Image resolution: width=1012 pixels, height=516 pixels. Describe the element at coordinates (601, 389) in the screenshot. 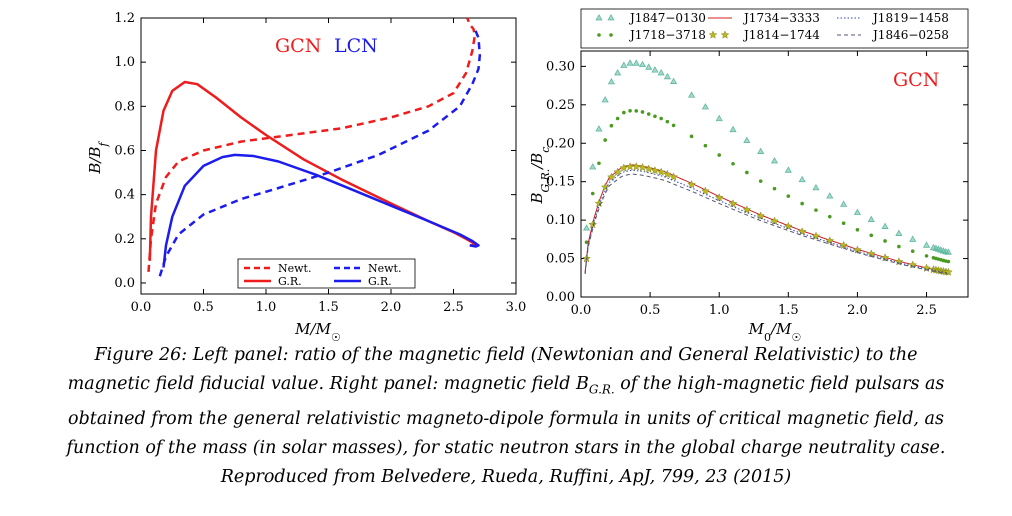

I see `caption-subscript: G.R.` at that location.